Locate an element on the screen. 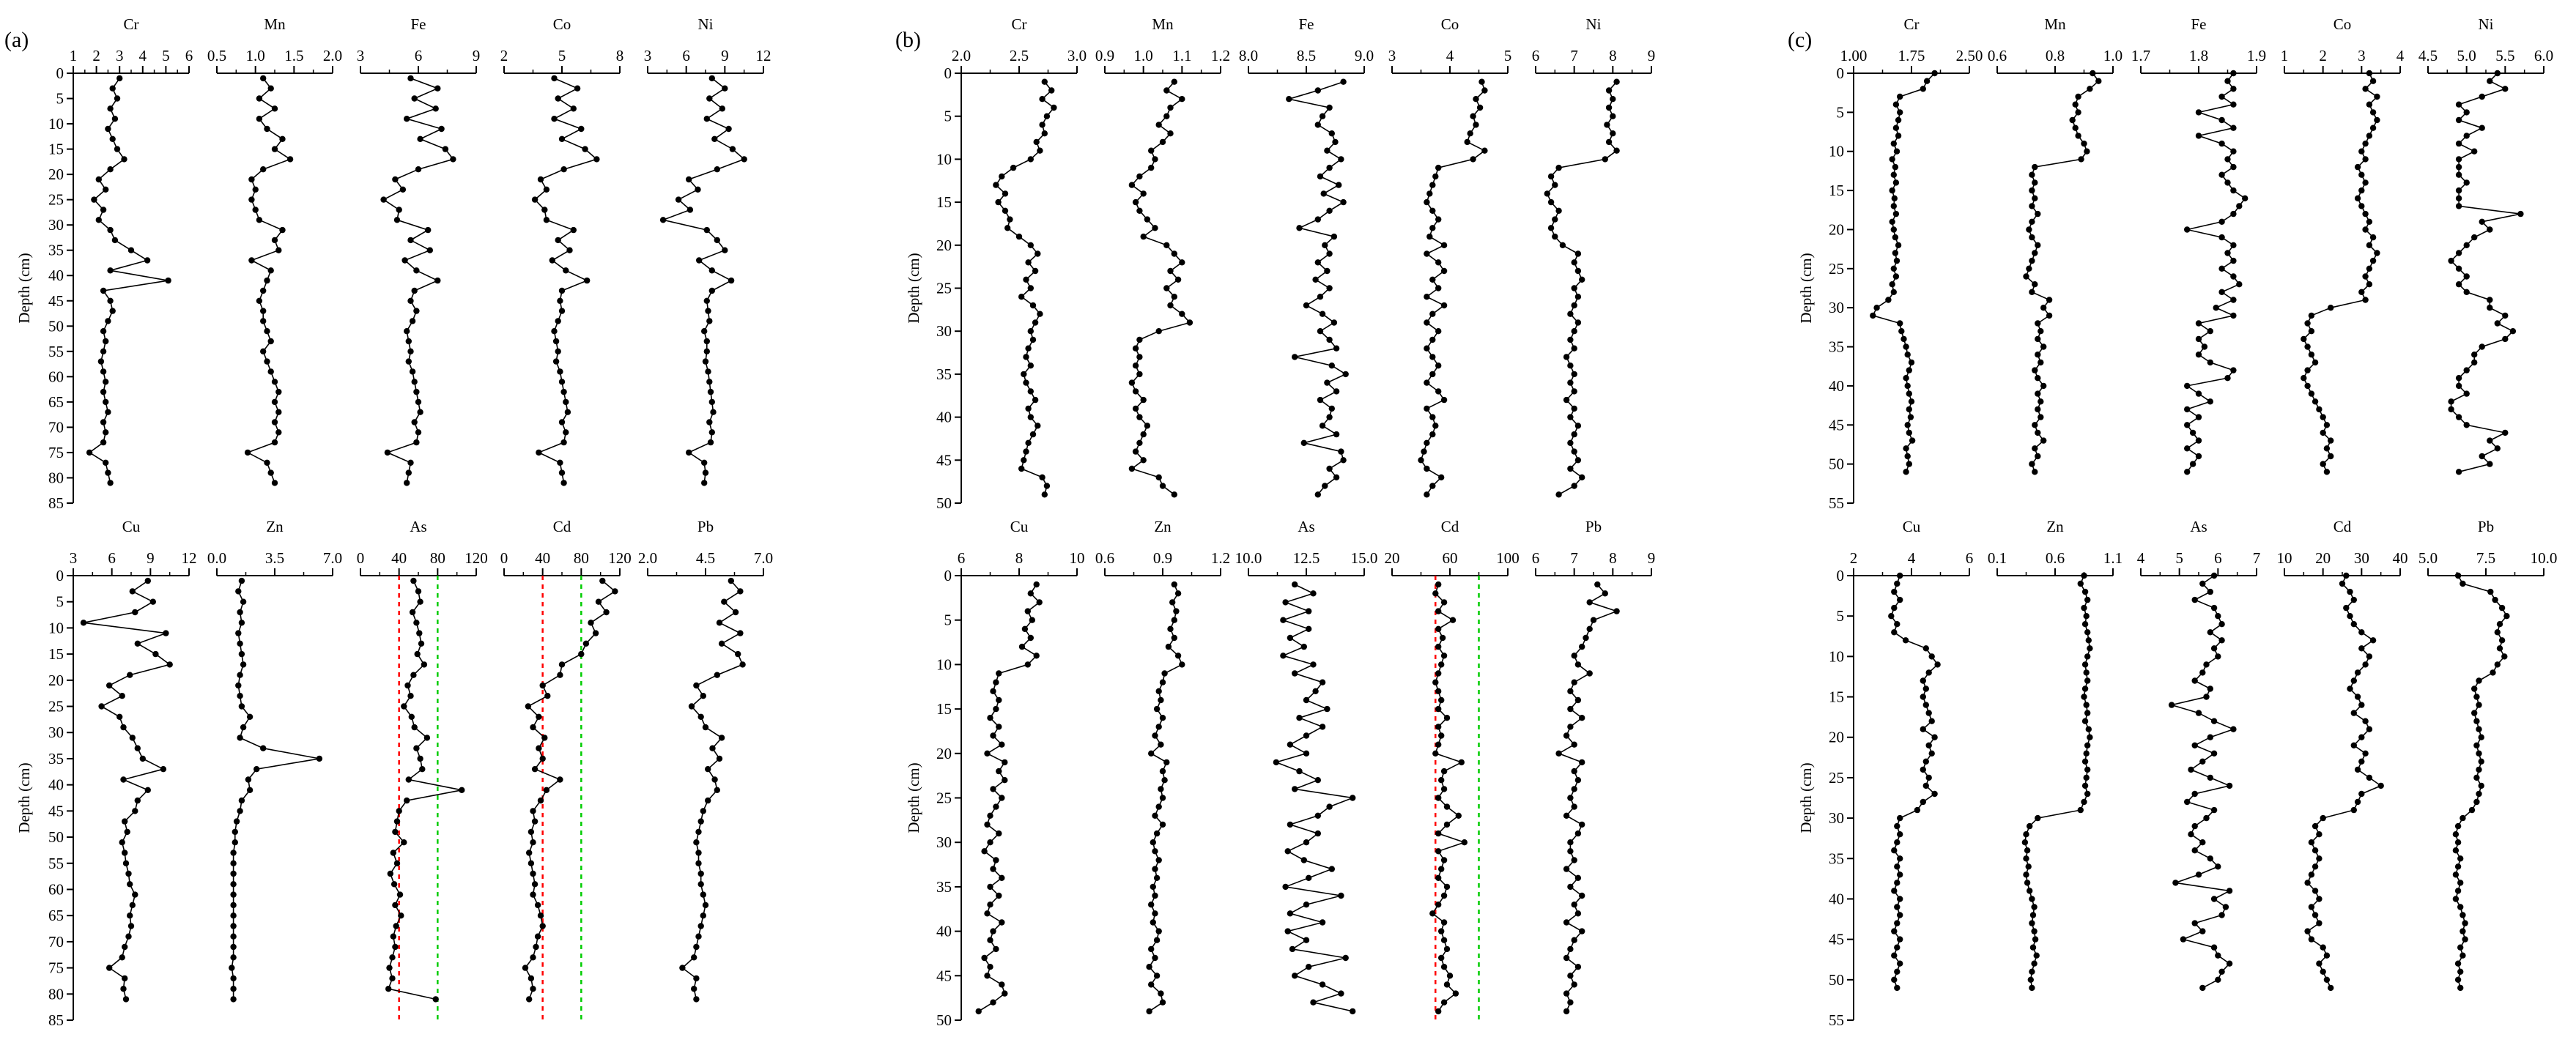 This screenshot has width=2576, height=1048. x-tick-label: 0.6 is located at coordinates (2055, 558).